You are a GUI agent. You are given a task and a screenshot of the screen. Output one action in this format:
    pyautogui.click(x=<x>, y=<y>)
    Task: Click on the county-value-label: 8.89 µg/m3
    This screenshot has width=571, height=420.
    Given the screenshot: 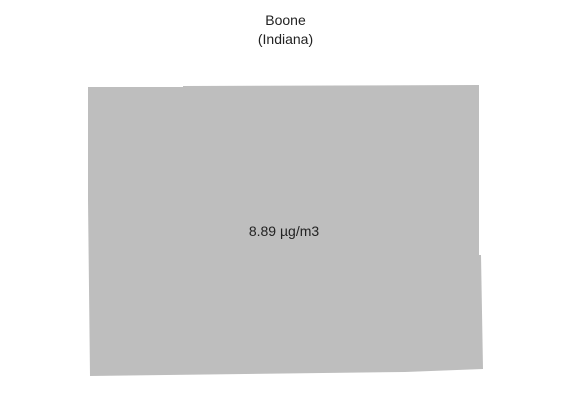 What is the action you would take?
    pyautogui.click(x=284, y=231)
    